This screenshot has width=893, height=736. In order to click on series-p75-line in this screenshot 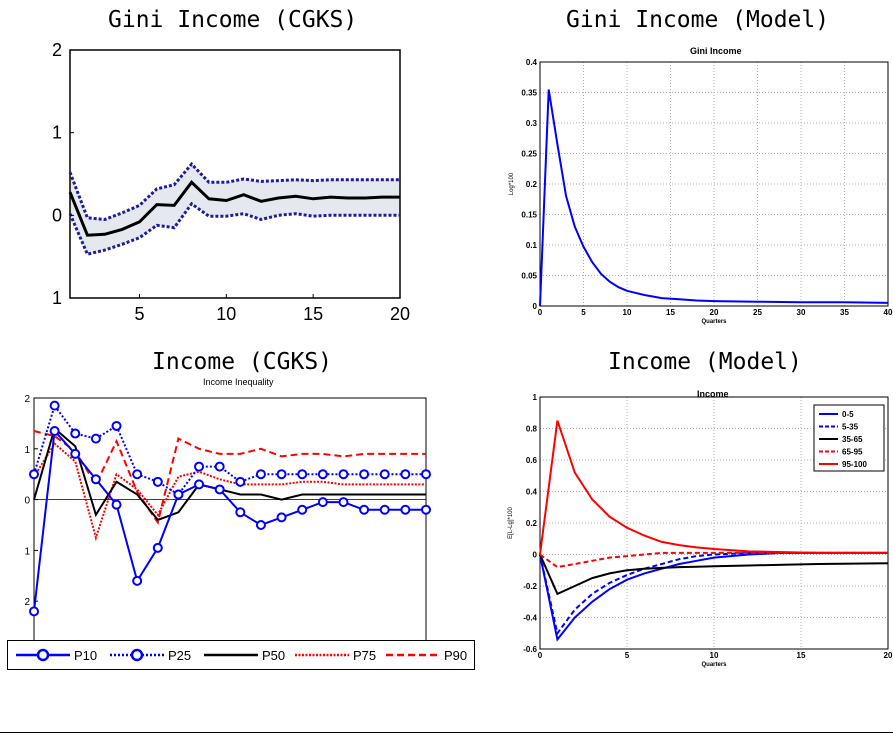, I will do `click(229, 492)`.